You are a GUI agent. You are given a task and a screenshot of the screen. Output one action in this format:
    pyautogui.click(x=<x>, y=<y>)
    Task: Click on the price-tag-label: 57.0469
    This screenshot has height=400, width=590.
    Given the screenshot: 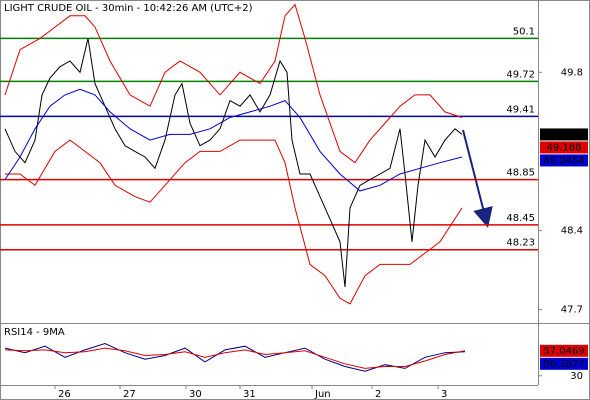 What is the action you would take?
    pyautogui.click(x=563, y=351)
    